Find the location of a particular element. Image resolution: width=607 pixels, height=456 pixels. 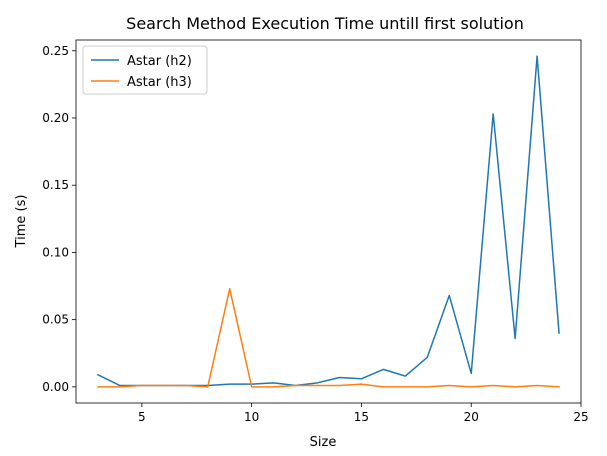

x-tick-label: 20 is located at coordinates (471, 417).